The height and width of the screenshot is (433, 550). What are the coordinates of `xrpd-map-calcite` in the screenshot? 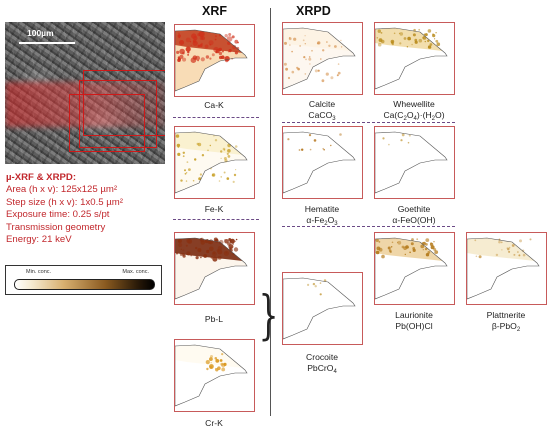 It's located at (322, 58).